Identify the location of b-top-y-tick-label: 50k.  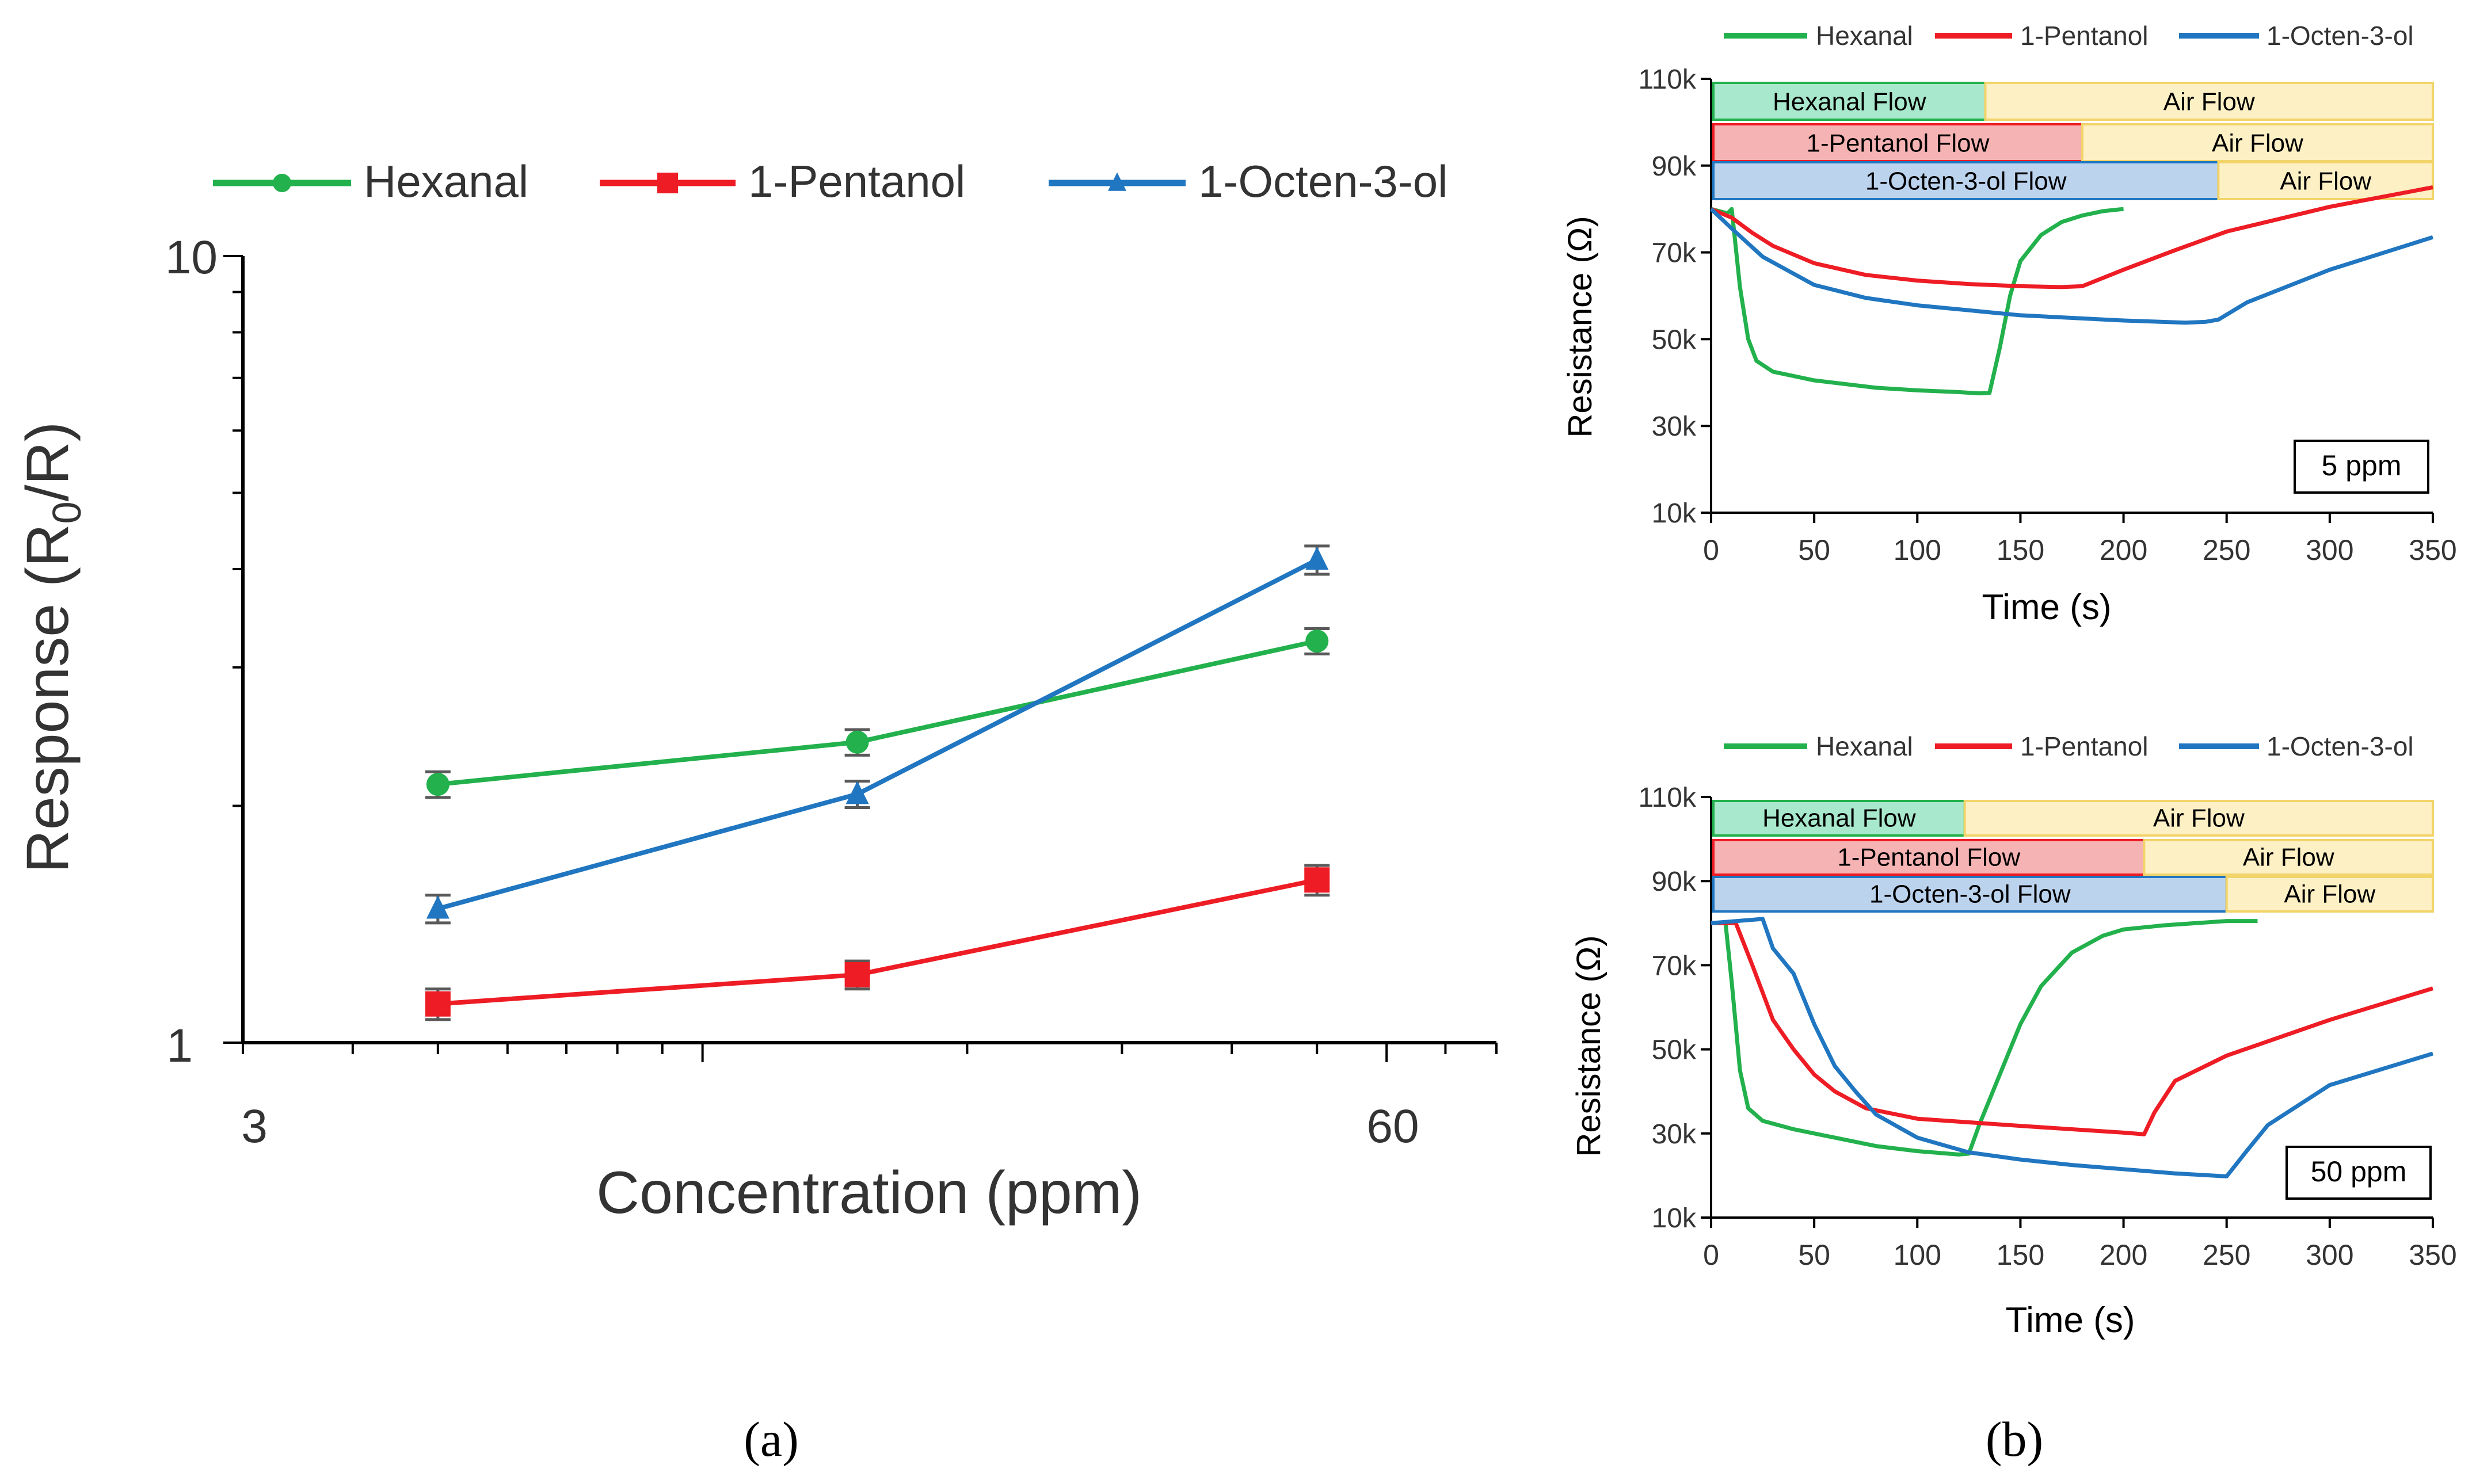
(1674, 340).